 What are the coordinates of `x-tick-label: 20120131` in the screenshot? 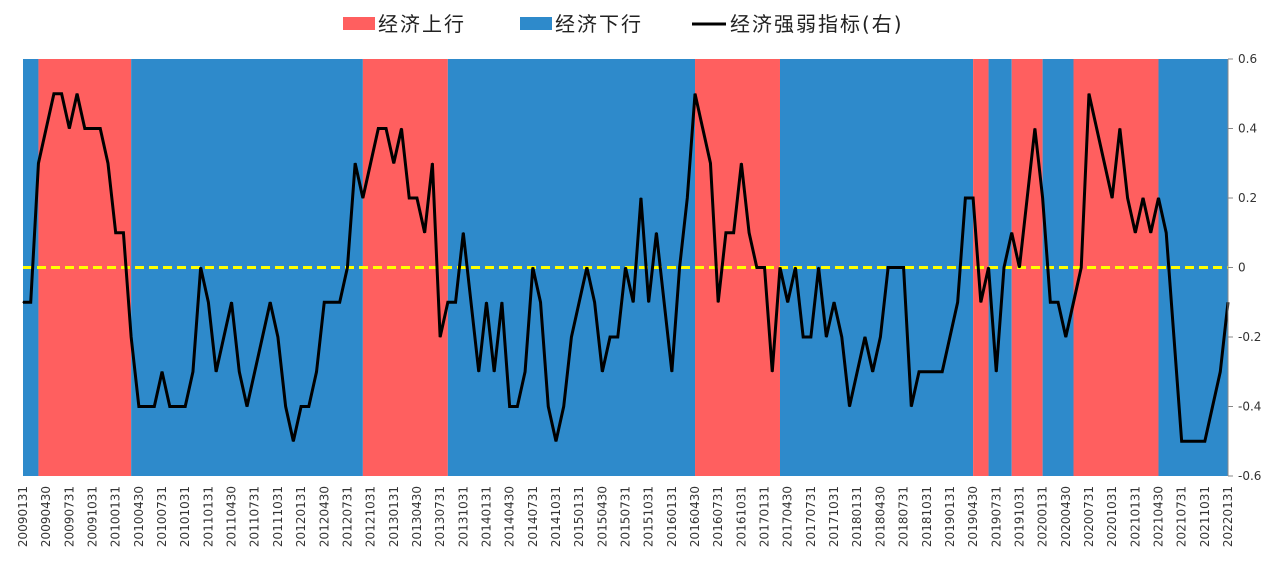 It's located at (301, 516).